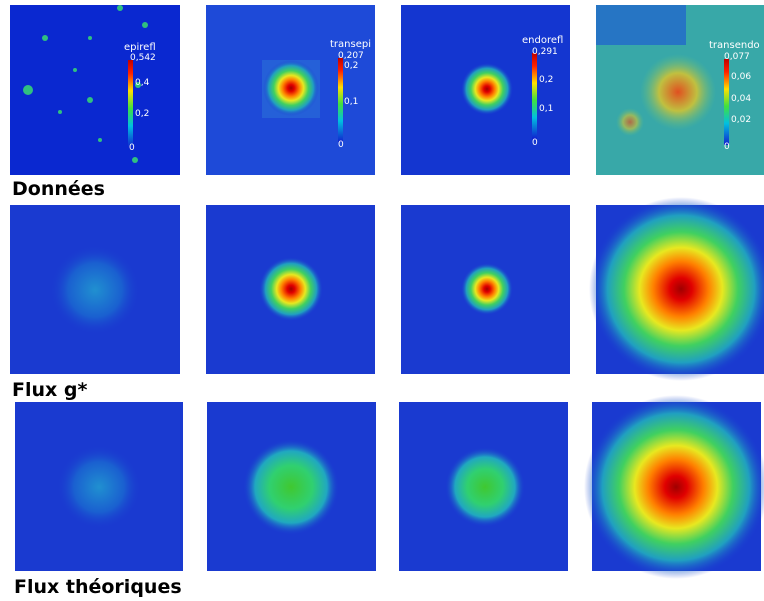 The image size is (764, 601). I want to click on colorbar: transendo 0,077 0,06 0,04 0,02 0, so click(734, 96).